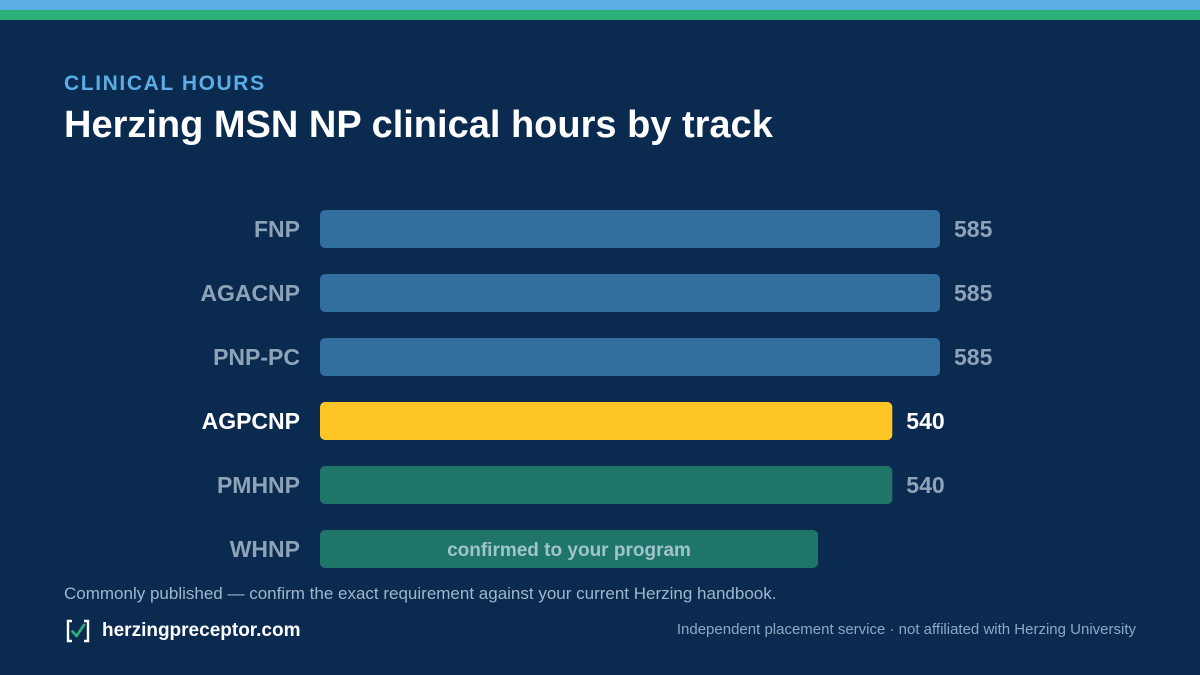  Describe the element at coordinates (600, 15) in the screenshot. I see `top-accent-bar-green` at that location.